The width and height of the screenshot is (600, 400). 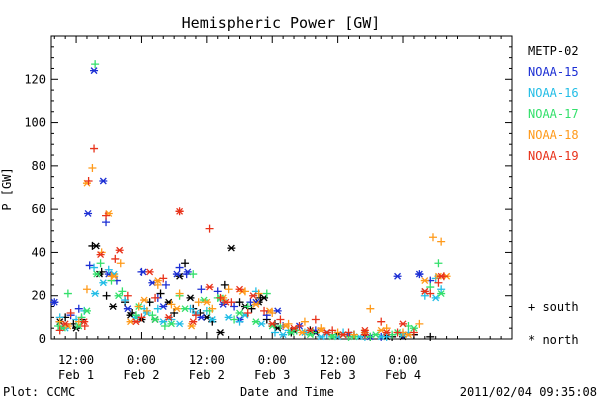 I want to click on y-tick-label: 60, so click(x=39, y=209).